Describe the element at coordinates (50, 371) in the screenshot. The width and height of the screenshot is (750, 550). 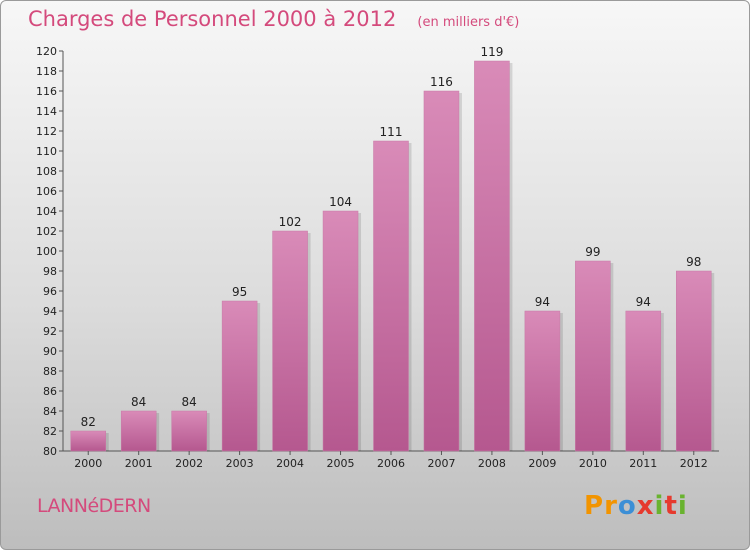
I see `y-tick-label: 88` at that location.